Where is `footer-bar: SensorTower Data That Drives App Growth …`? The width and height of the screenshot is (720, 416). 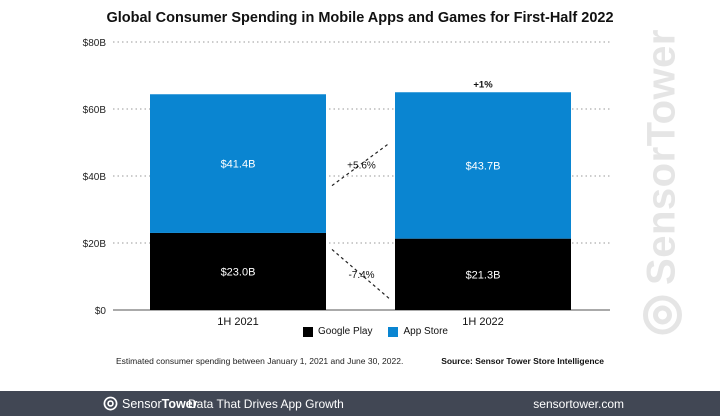
footer-bar: SensorTower Data That Drives App Growth … is located at coordinates (360, 403).